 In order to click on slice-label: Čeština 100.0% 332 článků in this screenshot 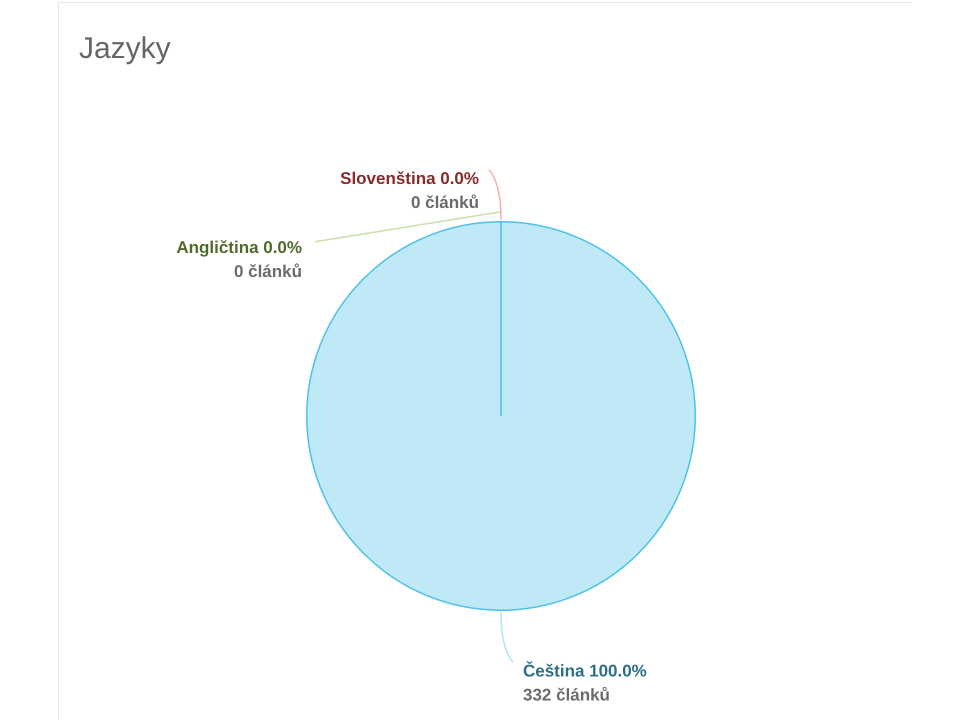, I will do `click(585, 682)`.